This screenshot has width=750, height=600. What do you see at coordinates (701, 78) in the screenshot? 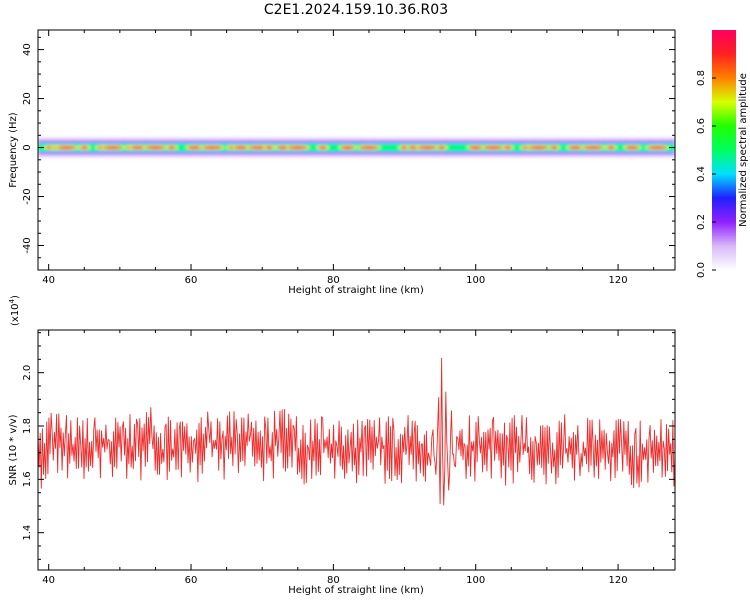
I see `colorbar-tick-label: 0.8` at bounding box center [701, 78].